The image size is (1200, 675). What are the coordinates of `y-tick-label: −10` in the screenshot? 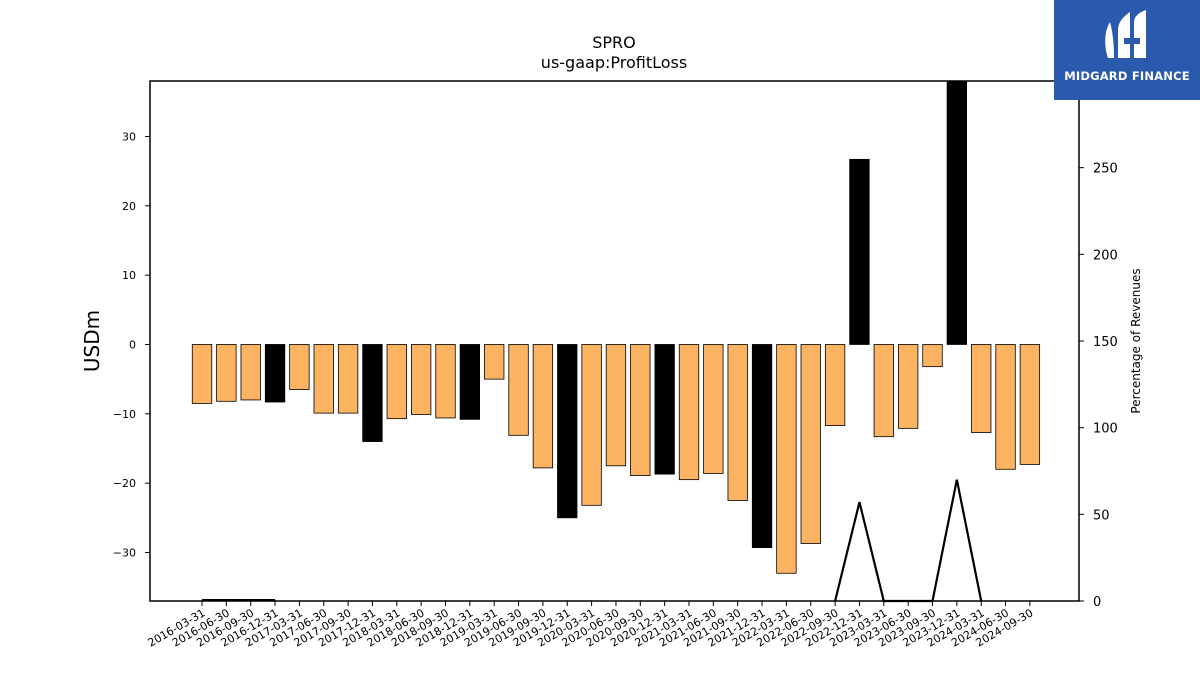 It's located at (124, 414).